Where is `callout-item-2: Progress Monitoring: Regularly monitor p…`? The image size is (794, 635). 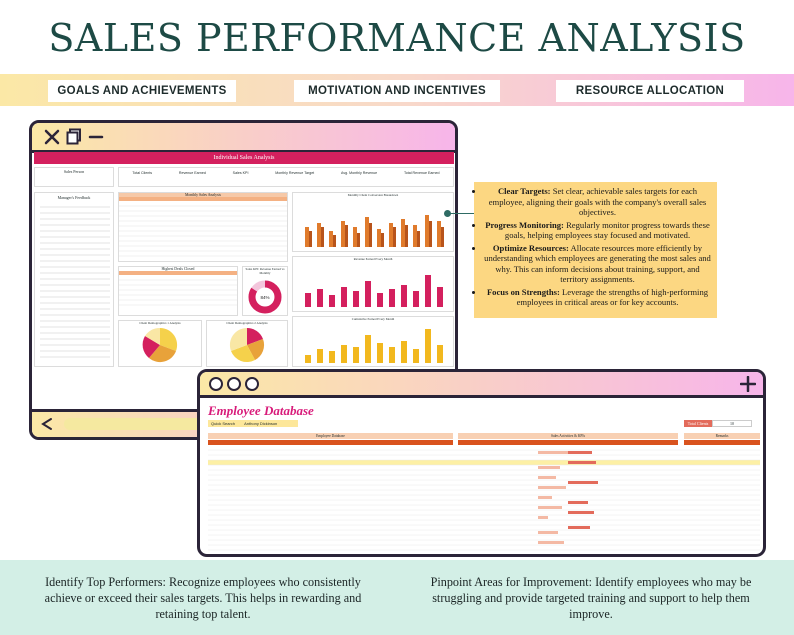 callout-item-2: Progress Monitoring: Regularly monitor p… is located at coordinates (597, 230).